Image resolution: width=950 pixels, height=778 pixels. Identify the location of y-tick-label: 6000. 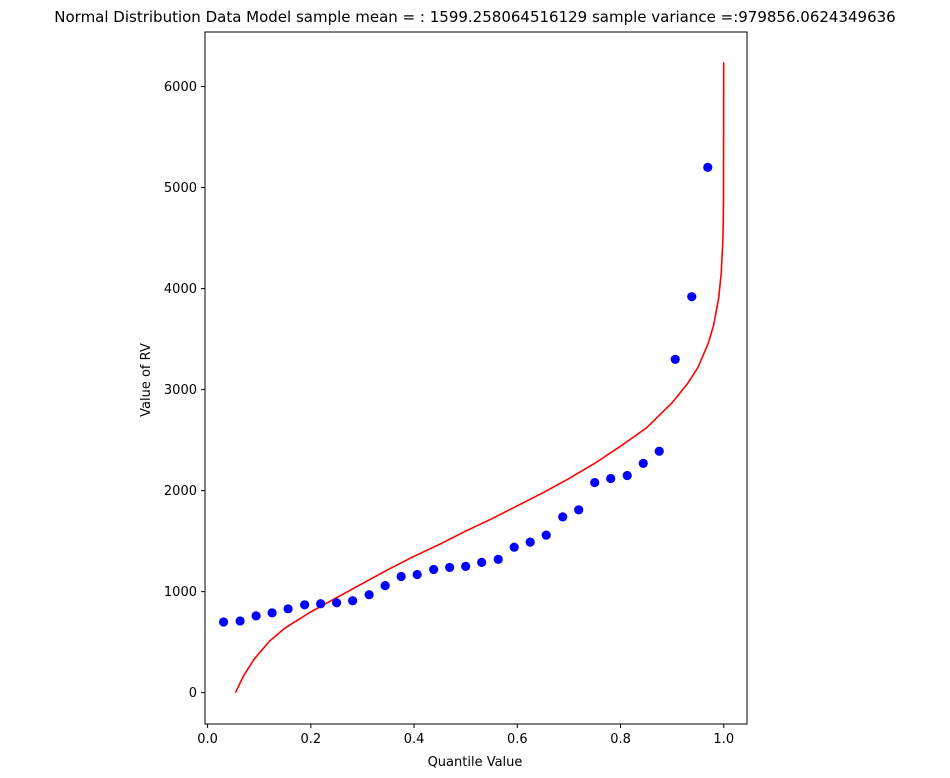
(180, 87).